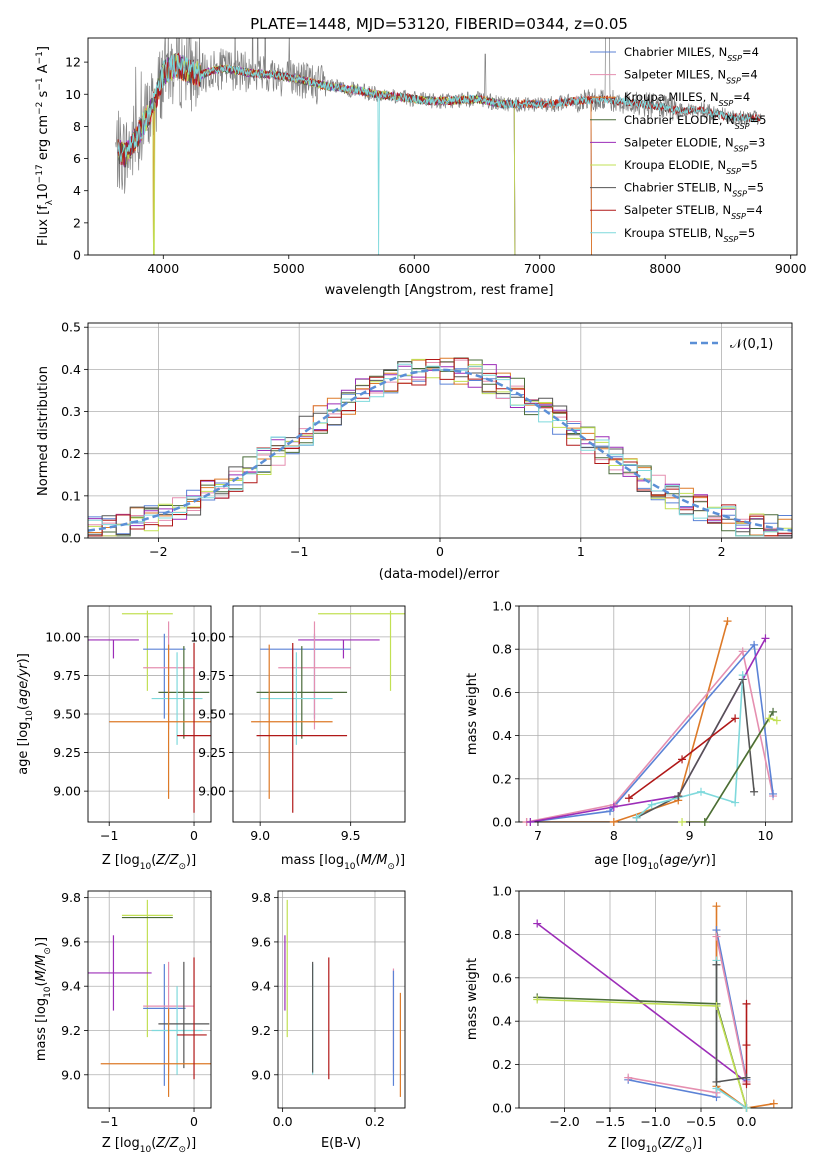 This screenshot has height=1170, width=819. Describe the element at coordinates (620, 860) in the screenshot. I see `weight_vs_age-xlabel-part: age [log` at that location.